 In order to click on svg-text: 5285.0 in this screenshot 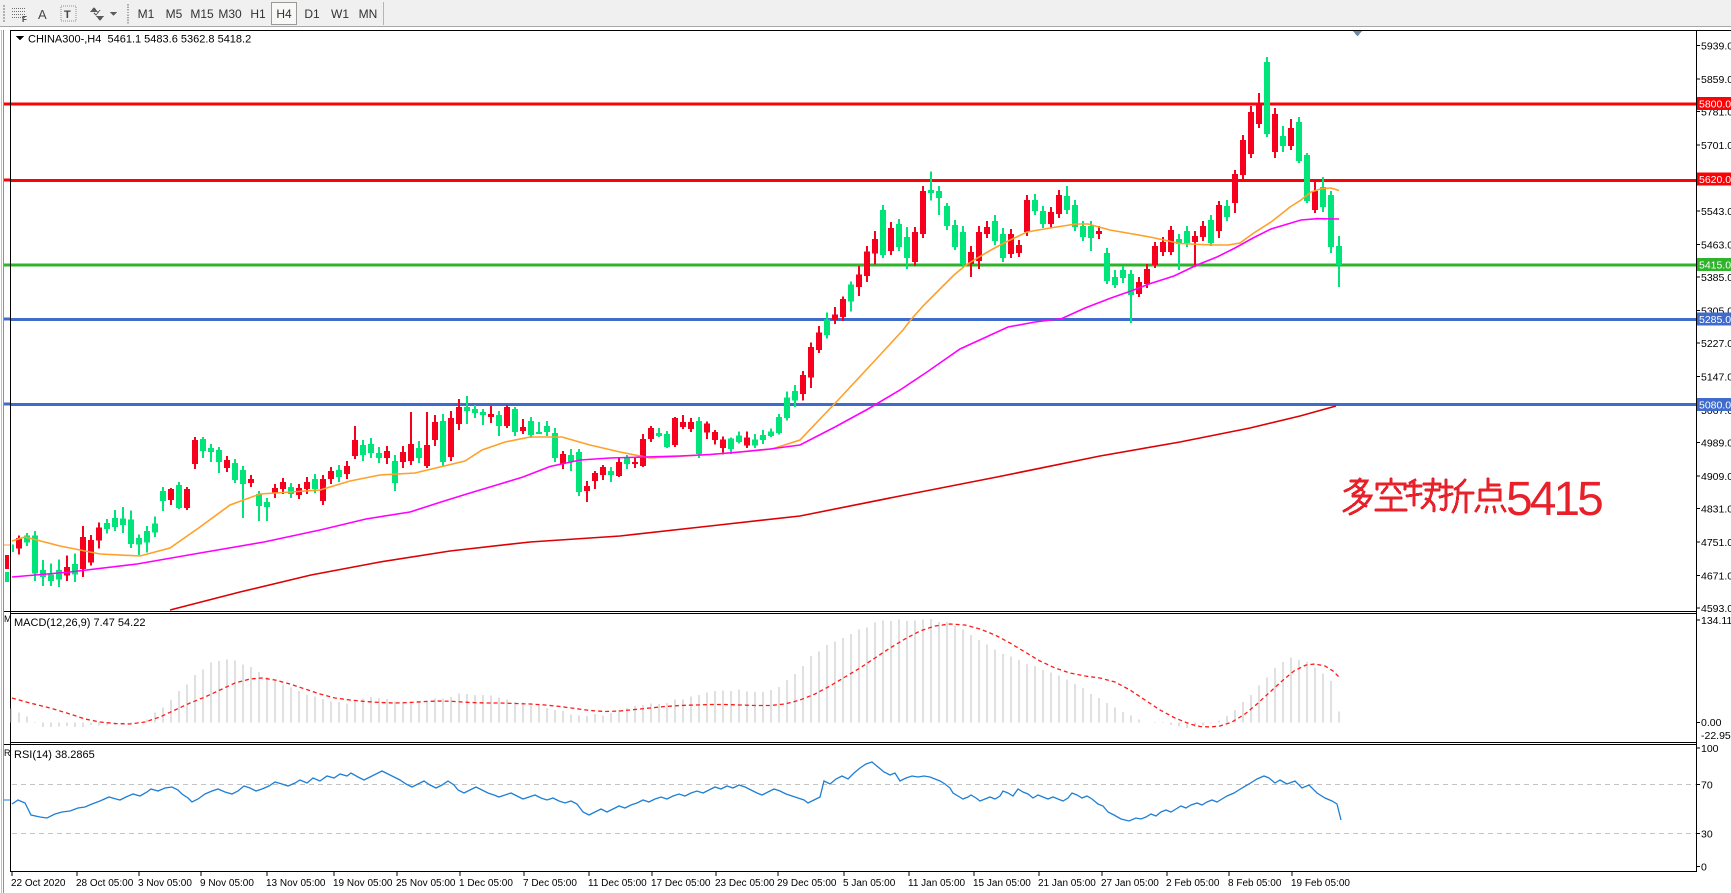, I will do `click(1715, 320)`.